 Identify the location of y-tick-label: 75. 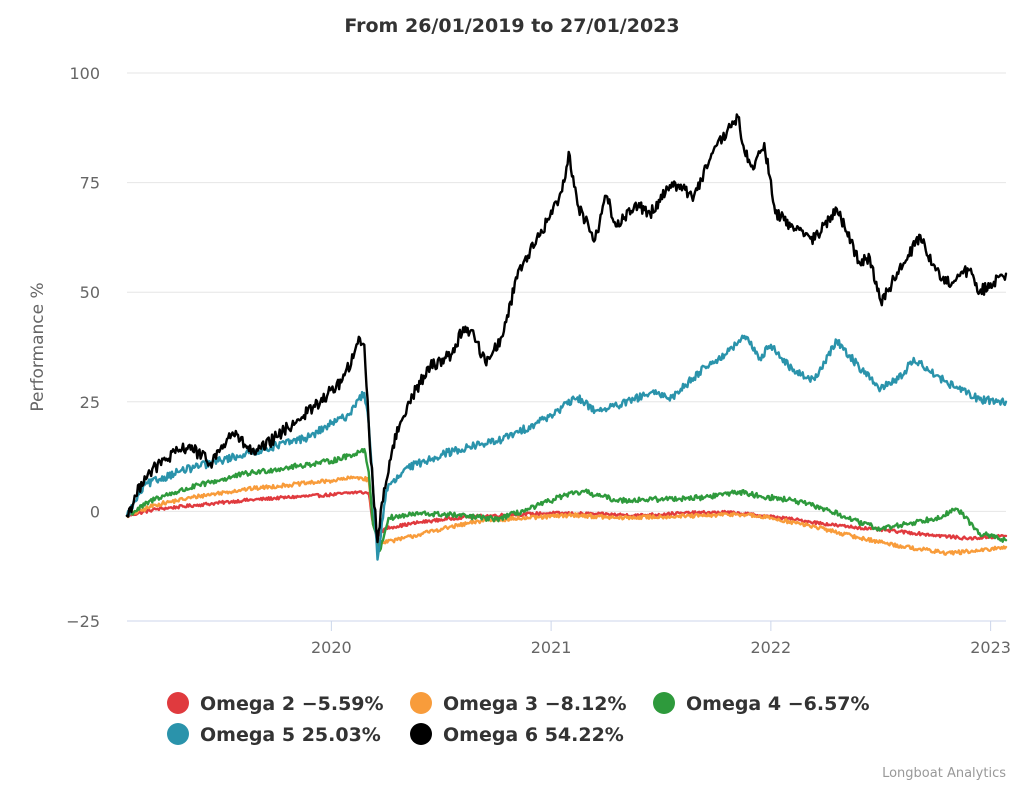
(90, 183).